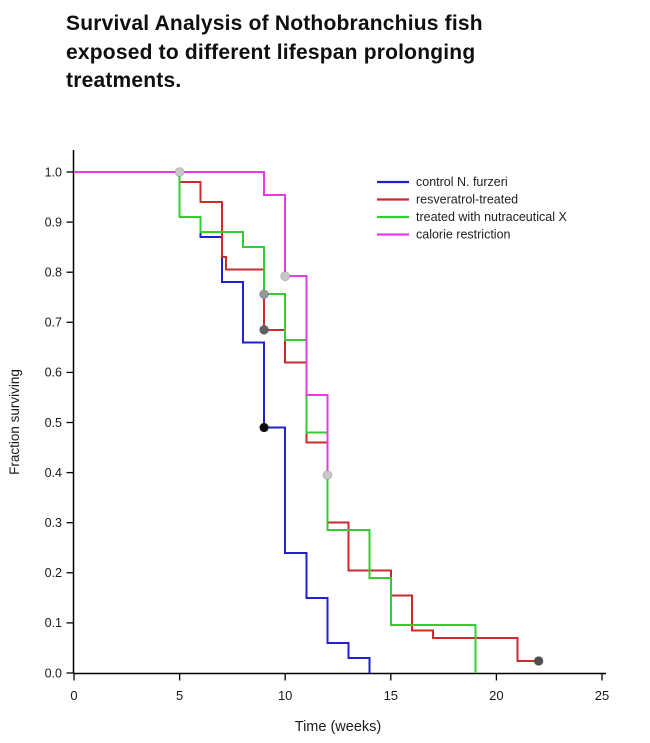 The width and height of the screenshot is (650, 743). I want to click on x-tick-label: 0, so click(73, 695).